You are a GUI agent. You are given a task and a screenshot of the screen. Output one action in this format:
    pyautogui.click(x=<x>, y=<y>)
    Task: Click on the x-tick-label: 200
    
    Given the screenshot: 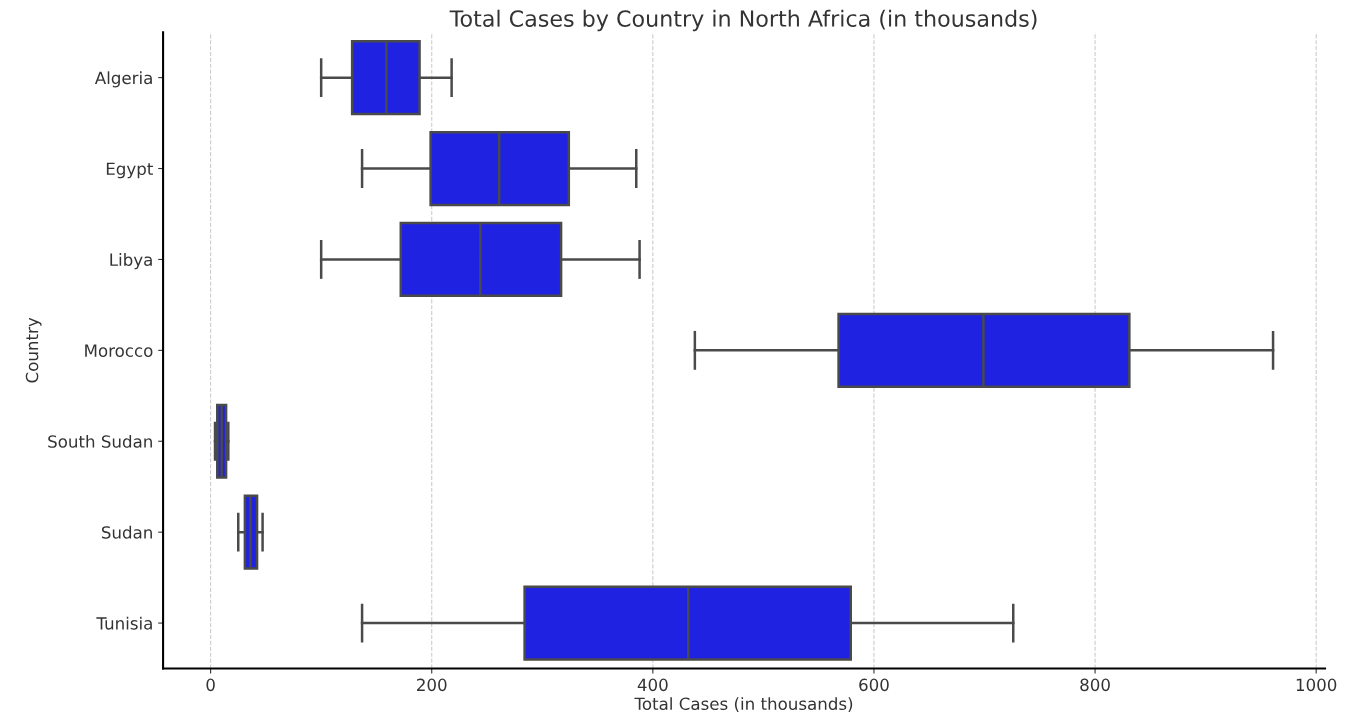 What is the action you would take?
    pyautogui.click(x=432, y=685)
    